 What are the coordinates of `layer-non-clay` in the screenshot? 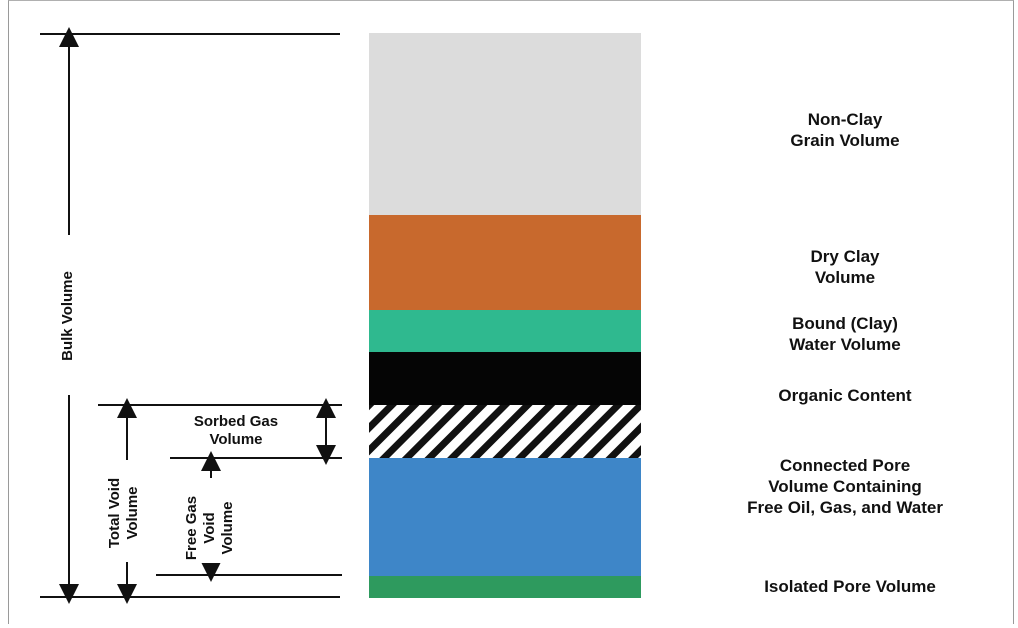 It's located at (505, 124).